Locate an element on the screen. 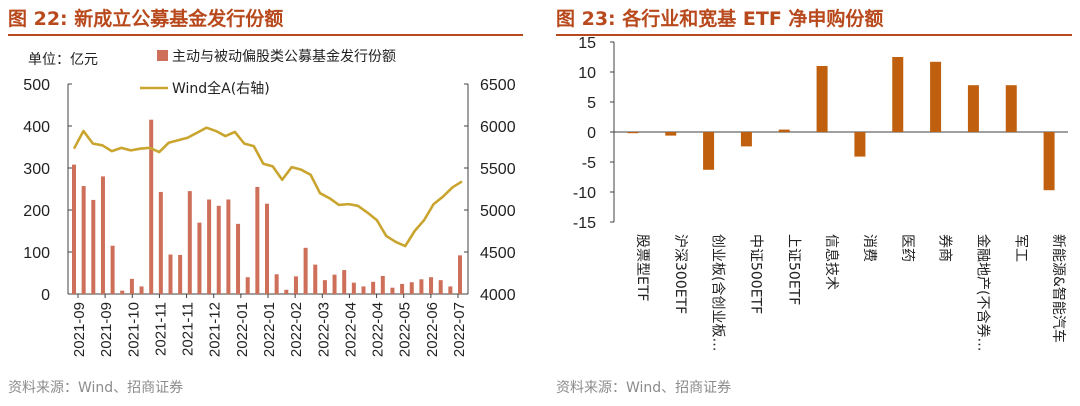  y2-tick-label: 6500 is located at coordinates (498, 85).